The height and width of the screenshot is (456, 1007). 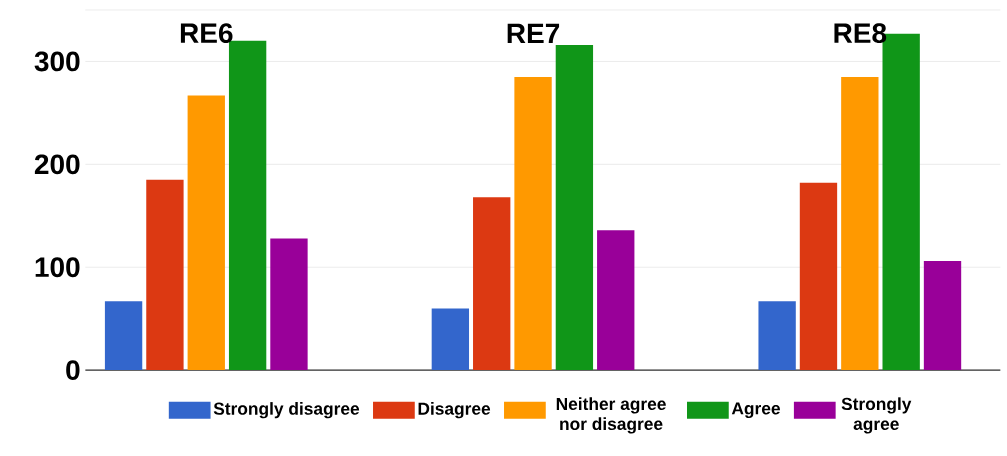 I want to click on y-tick-label: 200, so click(x=57, y=164).